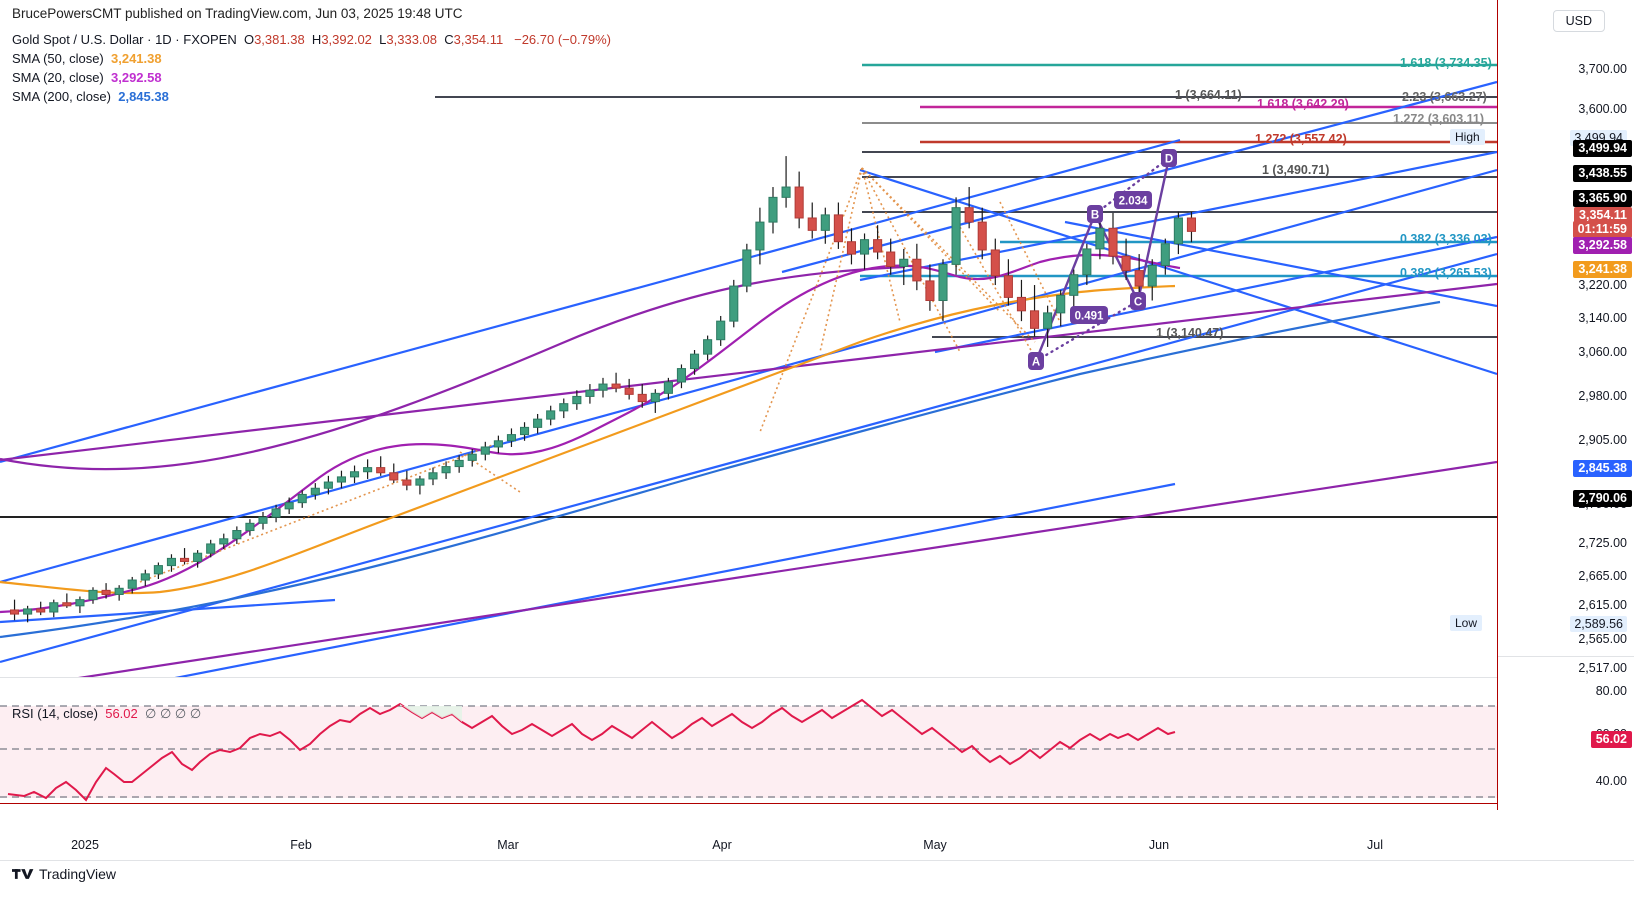 Image resolution: width=1634 pixels, height=900 pixels. Describe the element at coordinates (431, 713) in the screenshot. I see `rsi-upper-fill` at that location.